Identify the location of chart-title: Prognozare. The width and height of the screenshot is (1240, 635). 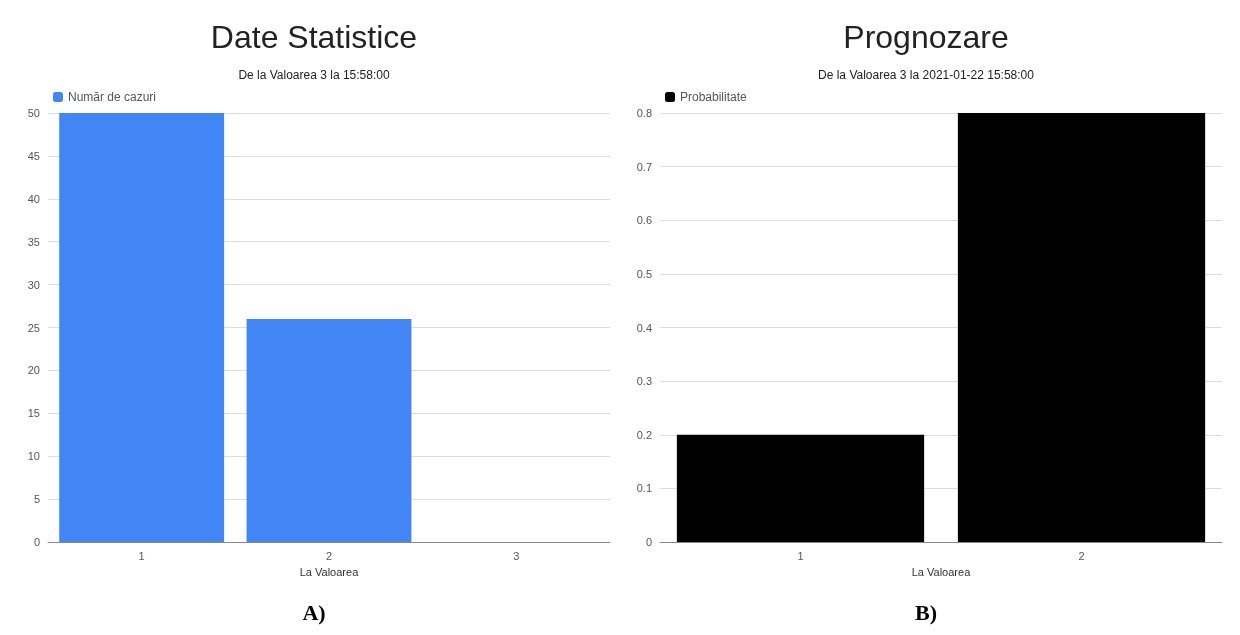
(926, 37).